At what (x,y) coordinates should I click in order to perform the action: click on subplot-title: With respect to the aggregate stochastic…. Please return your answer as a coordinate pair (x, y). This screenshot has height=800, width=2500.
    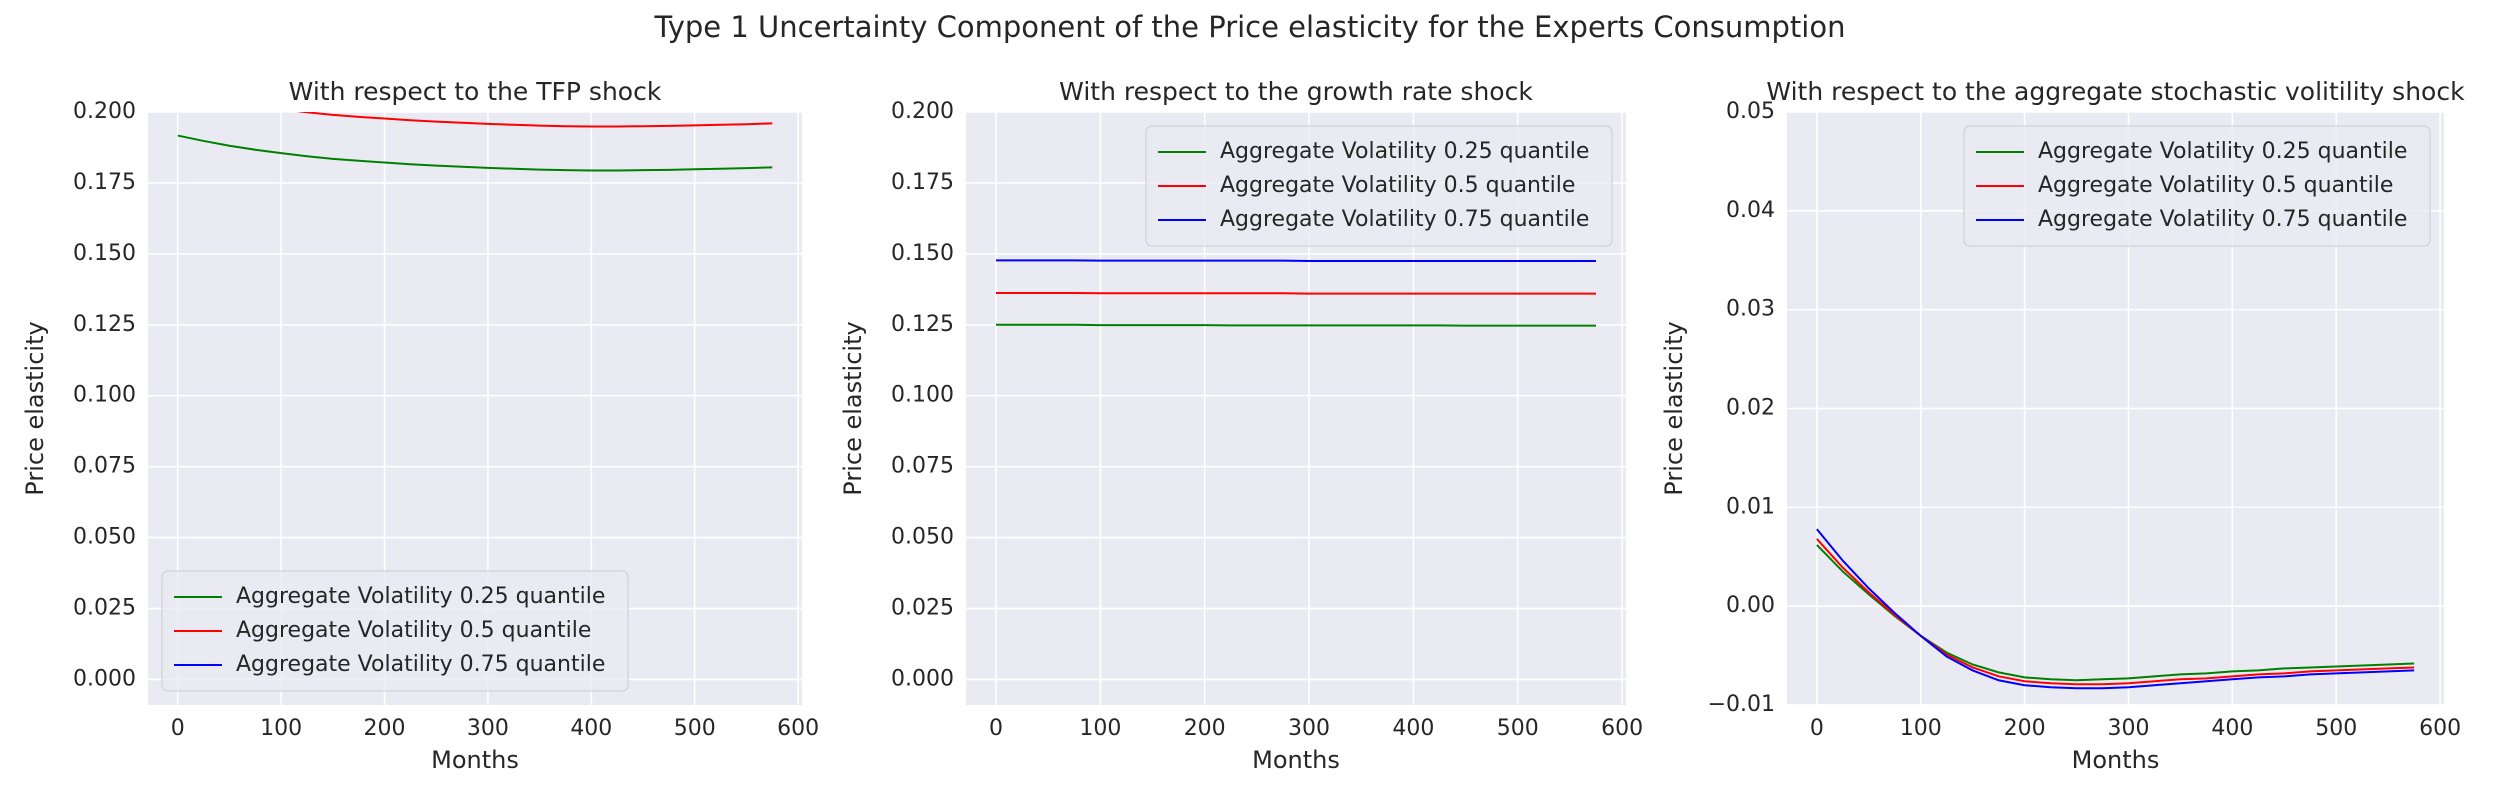
    Looking at the image, I should click on (2115, 91).